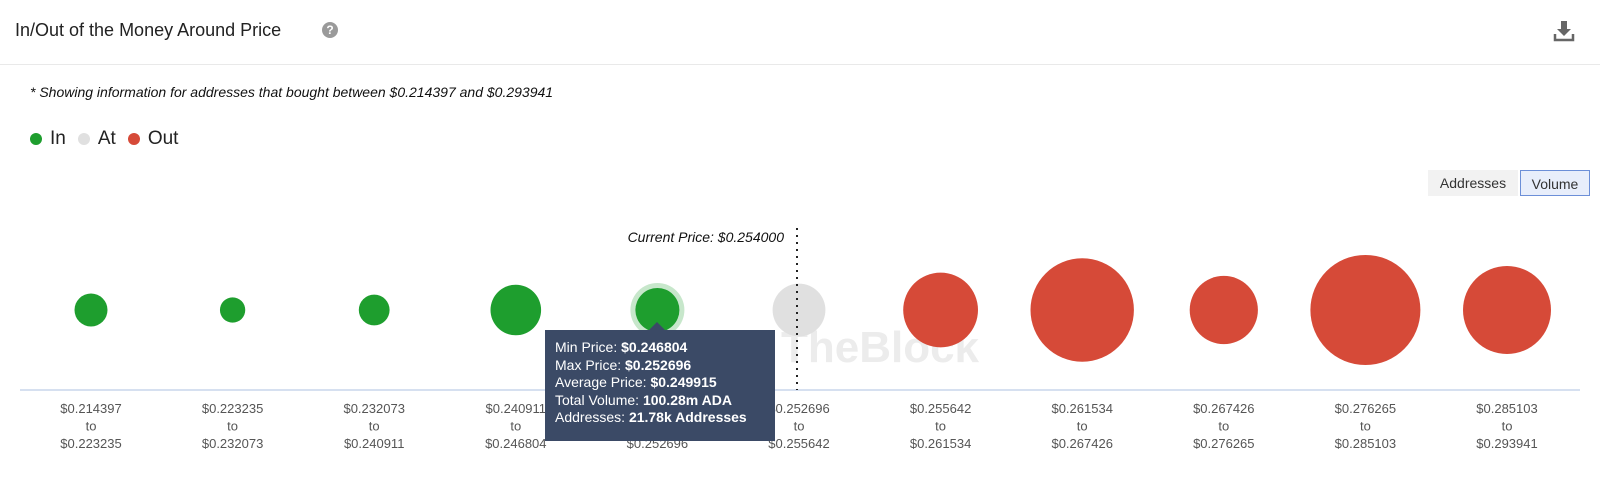  I want to click on tick-label-to: $0.223235, so click(90, 443).